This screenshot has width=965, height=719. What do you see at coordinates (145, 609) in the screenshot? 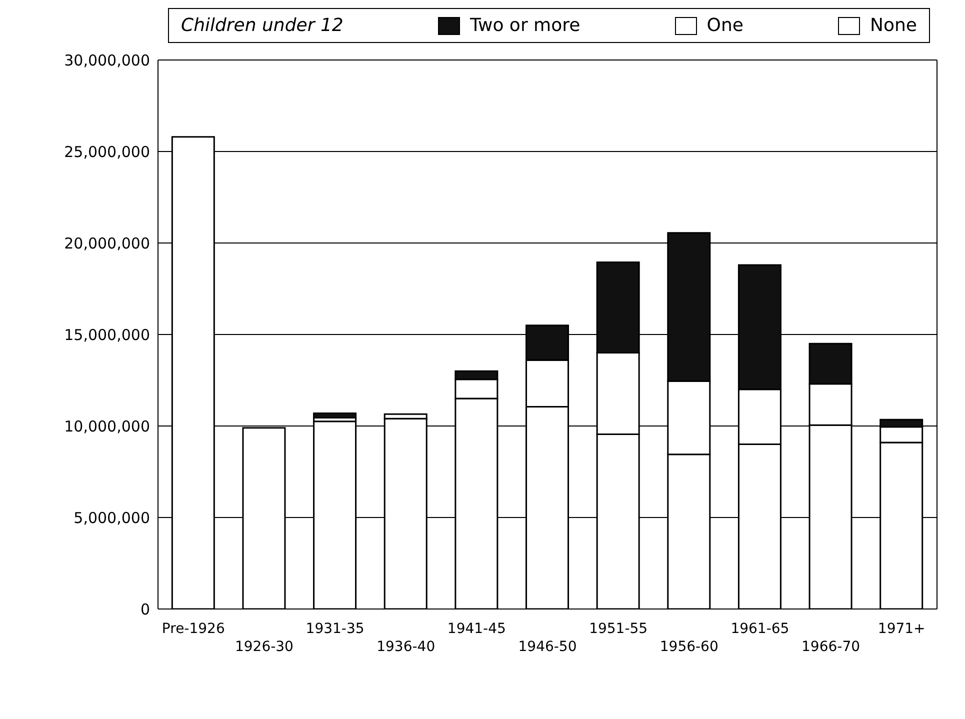
I see `y-tick-label: 0` at bounding box center [145, 609].